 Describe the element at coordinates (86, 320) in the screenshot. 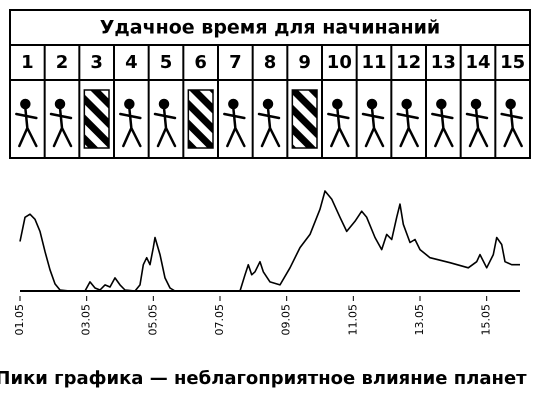

I see `x-tick-label: 03.05` at that location.